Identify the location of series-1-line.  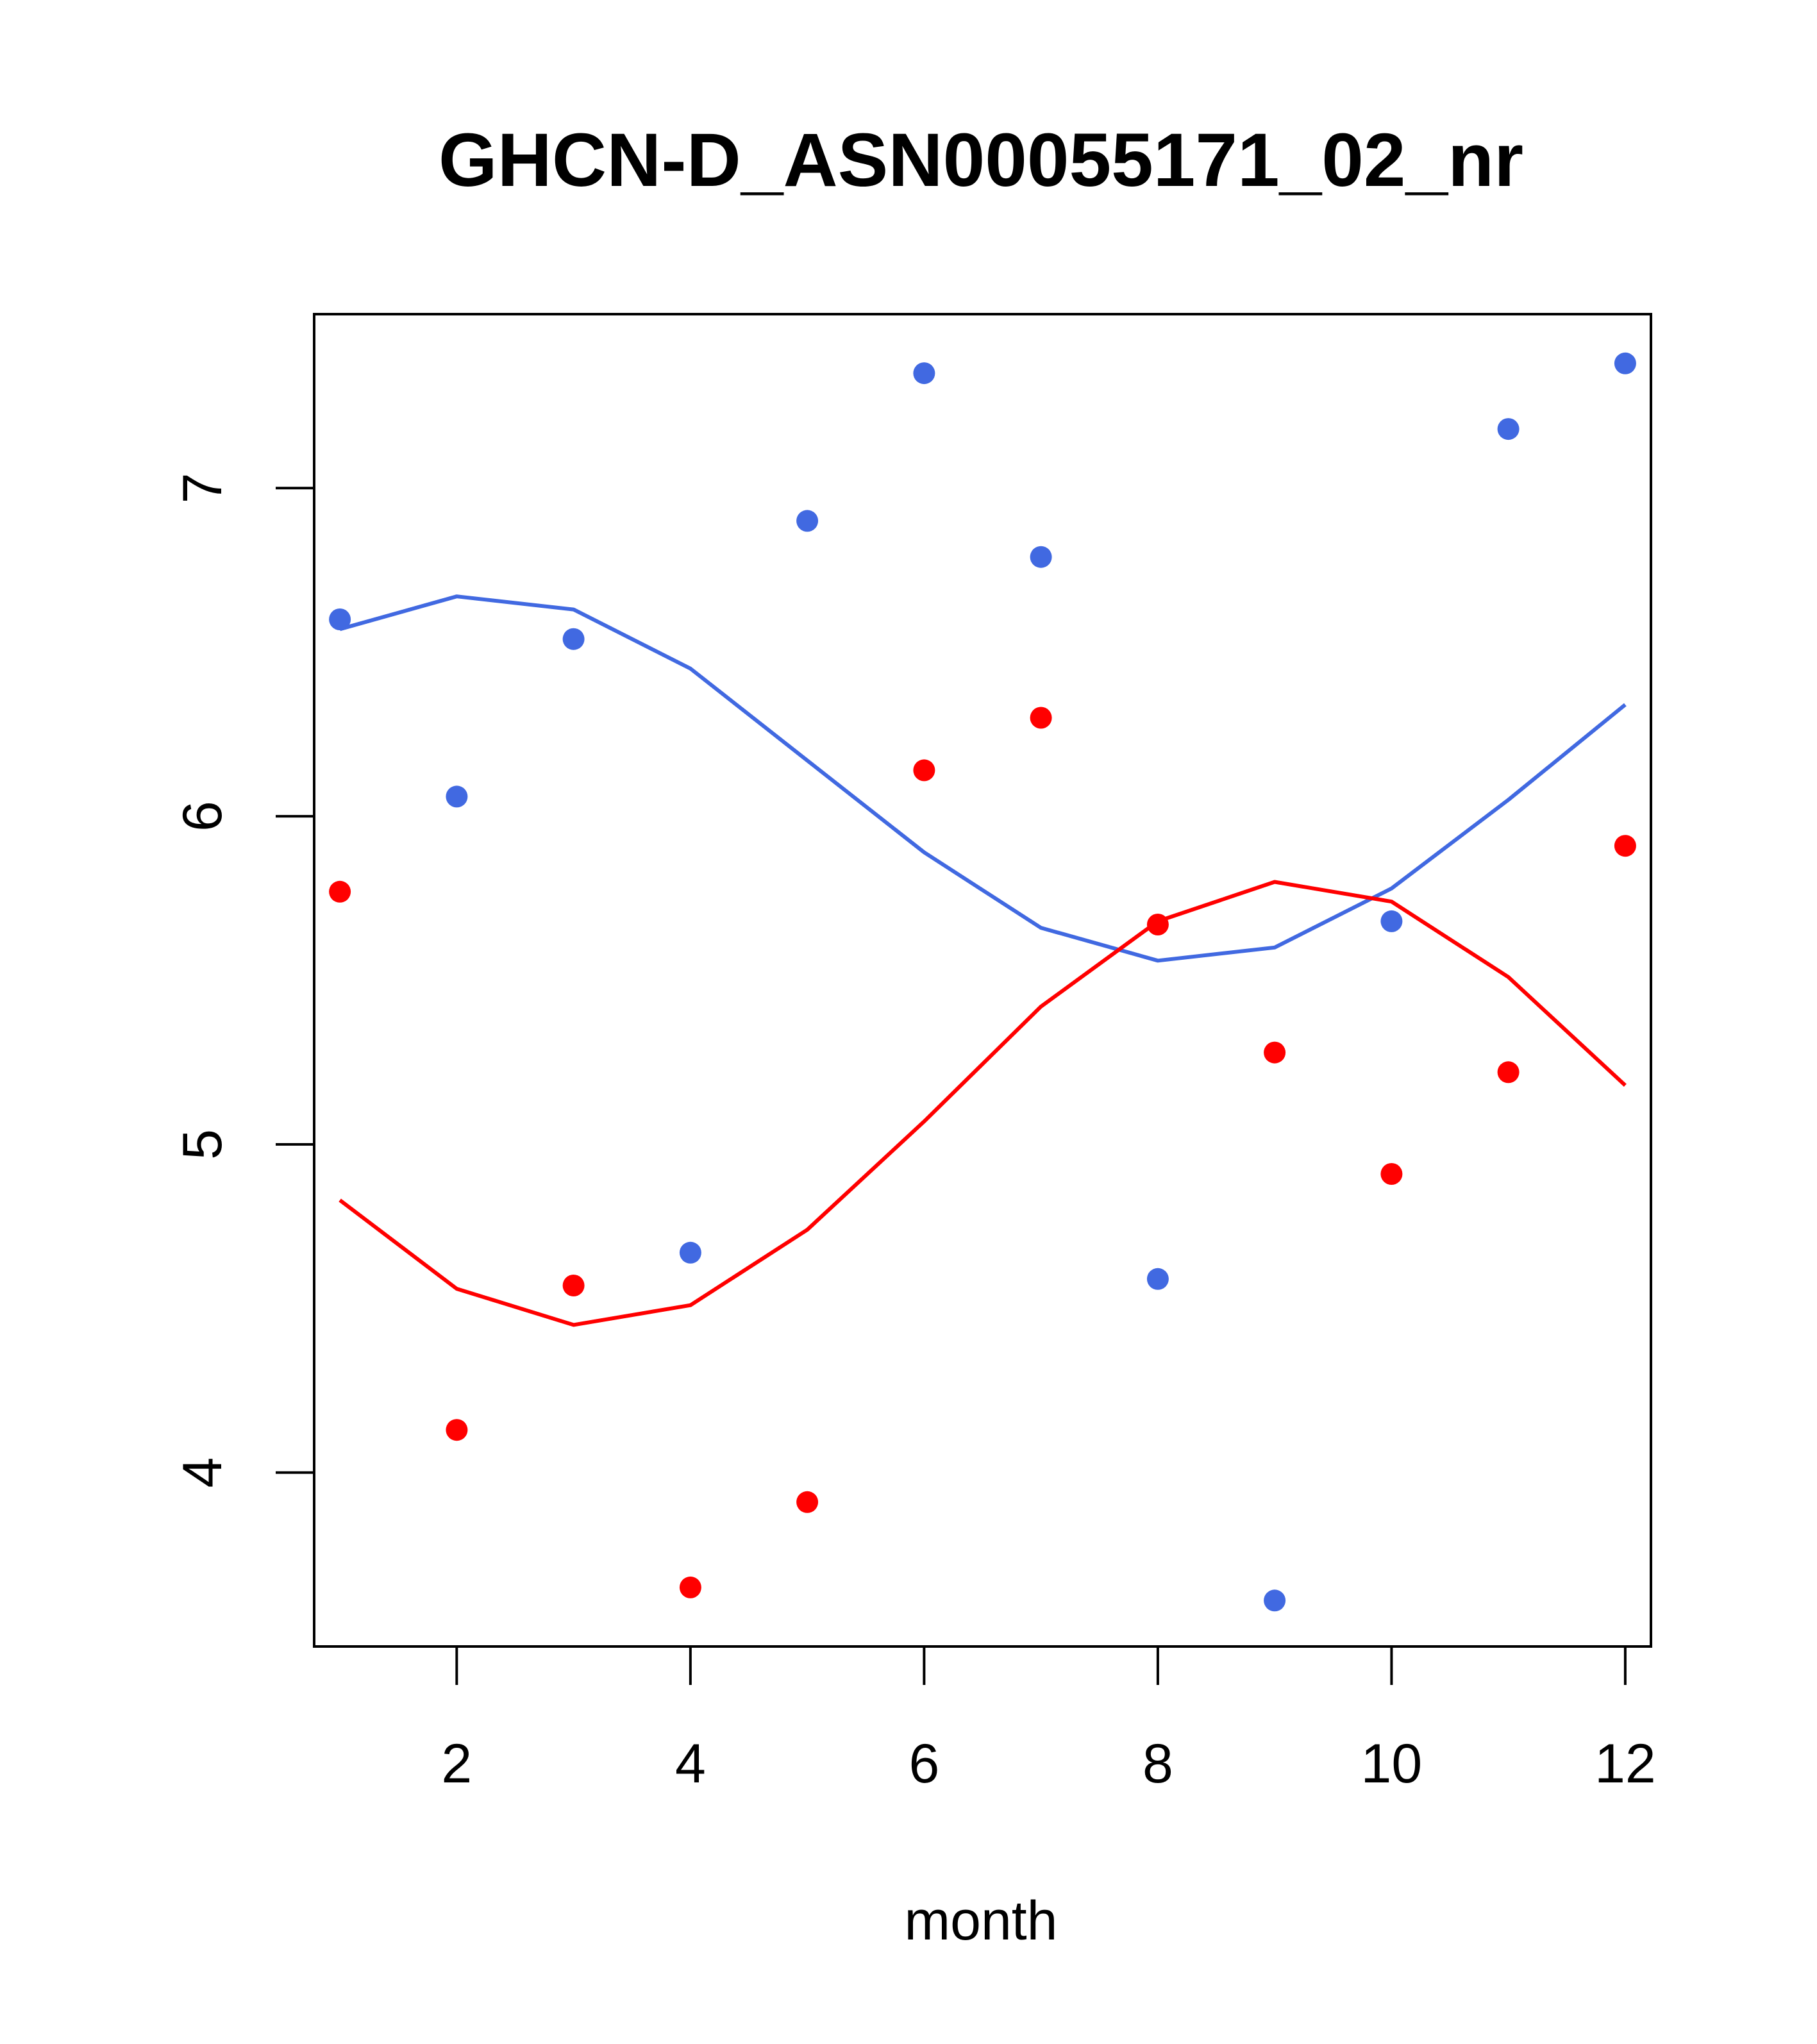
(983, 778).